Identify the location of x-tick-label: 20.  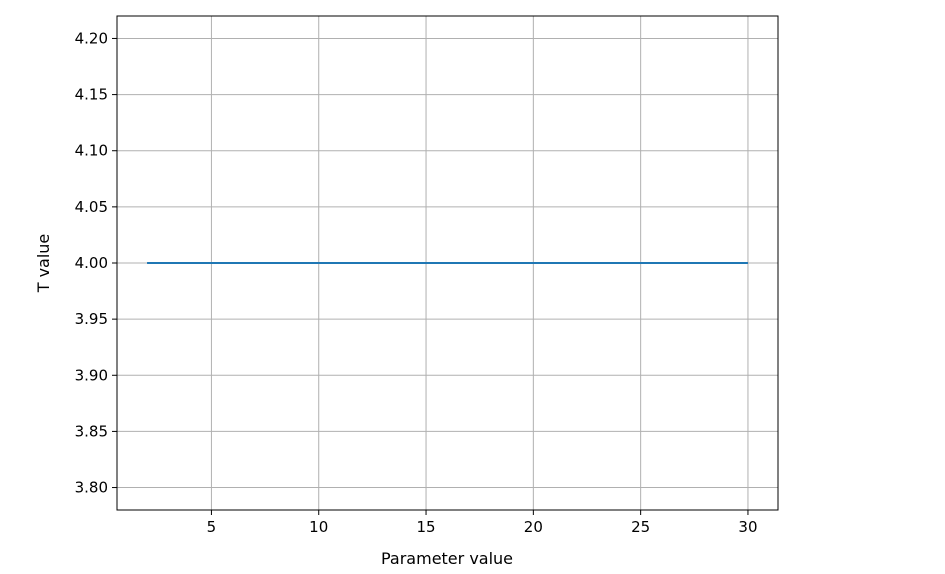
(533, 527).